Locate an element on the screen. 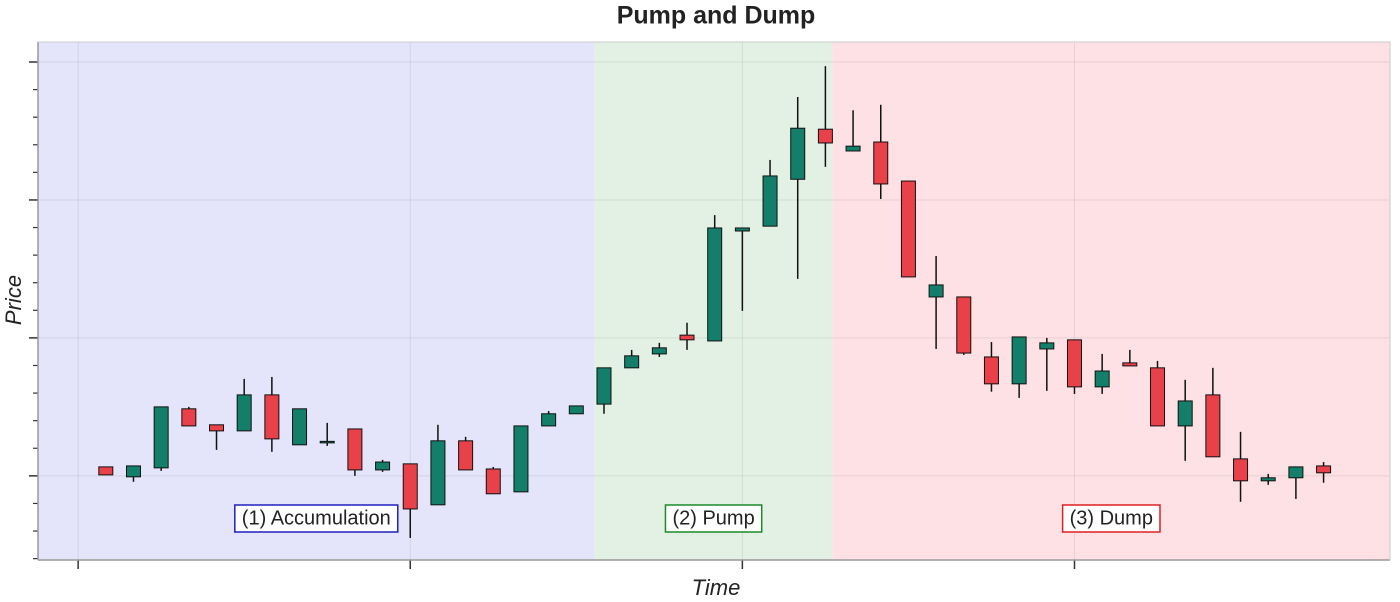 Image resolution: width=1400 pixels, height=602 pixels. annotation: (3) Dump is located at coordinates (1111, 518).